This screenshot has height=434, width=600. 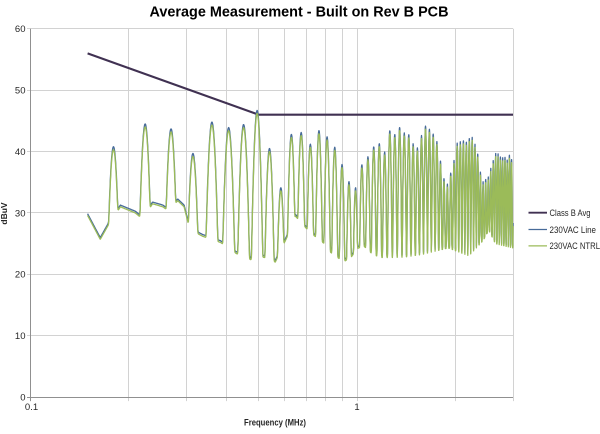 What do you see at coordinates (573, 230) in the screenshot?
I see `svg-text: 230VAC Line` at bounding box center [573, 230].